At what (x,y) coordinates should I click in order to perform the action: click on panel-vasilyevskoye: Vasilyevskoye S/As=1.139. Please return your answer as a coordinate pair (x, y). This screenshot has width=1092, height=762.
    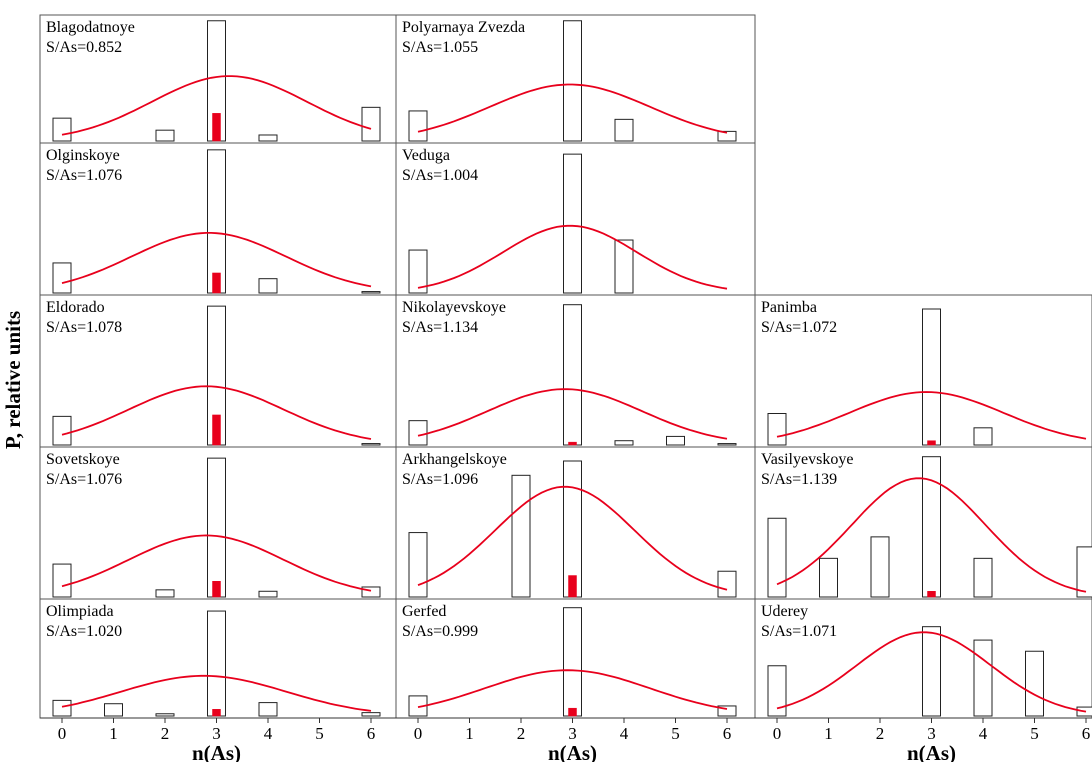
    Looking at the image, I should click on (923, 523).